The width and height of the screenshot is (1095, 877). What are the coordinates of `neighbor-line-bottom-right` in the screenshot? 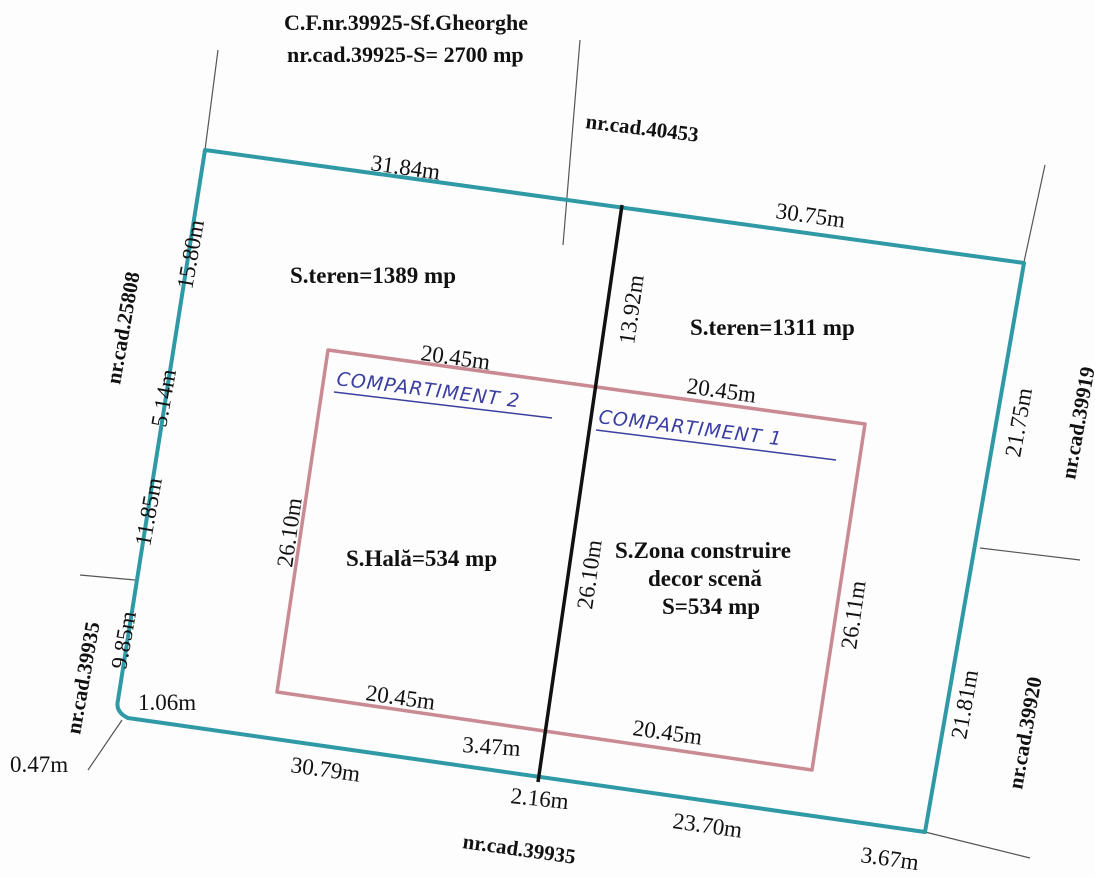 It's located at (977, 845).